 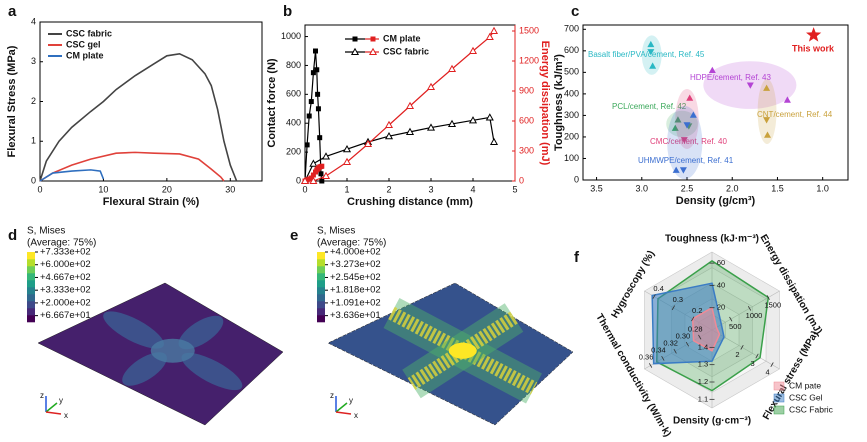 What do you see at coordinates (805, 385) in the screenshot?
I see `legend-label: CM pate` at bounding box center [805, 385].